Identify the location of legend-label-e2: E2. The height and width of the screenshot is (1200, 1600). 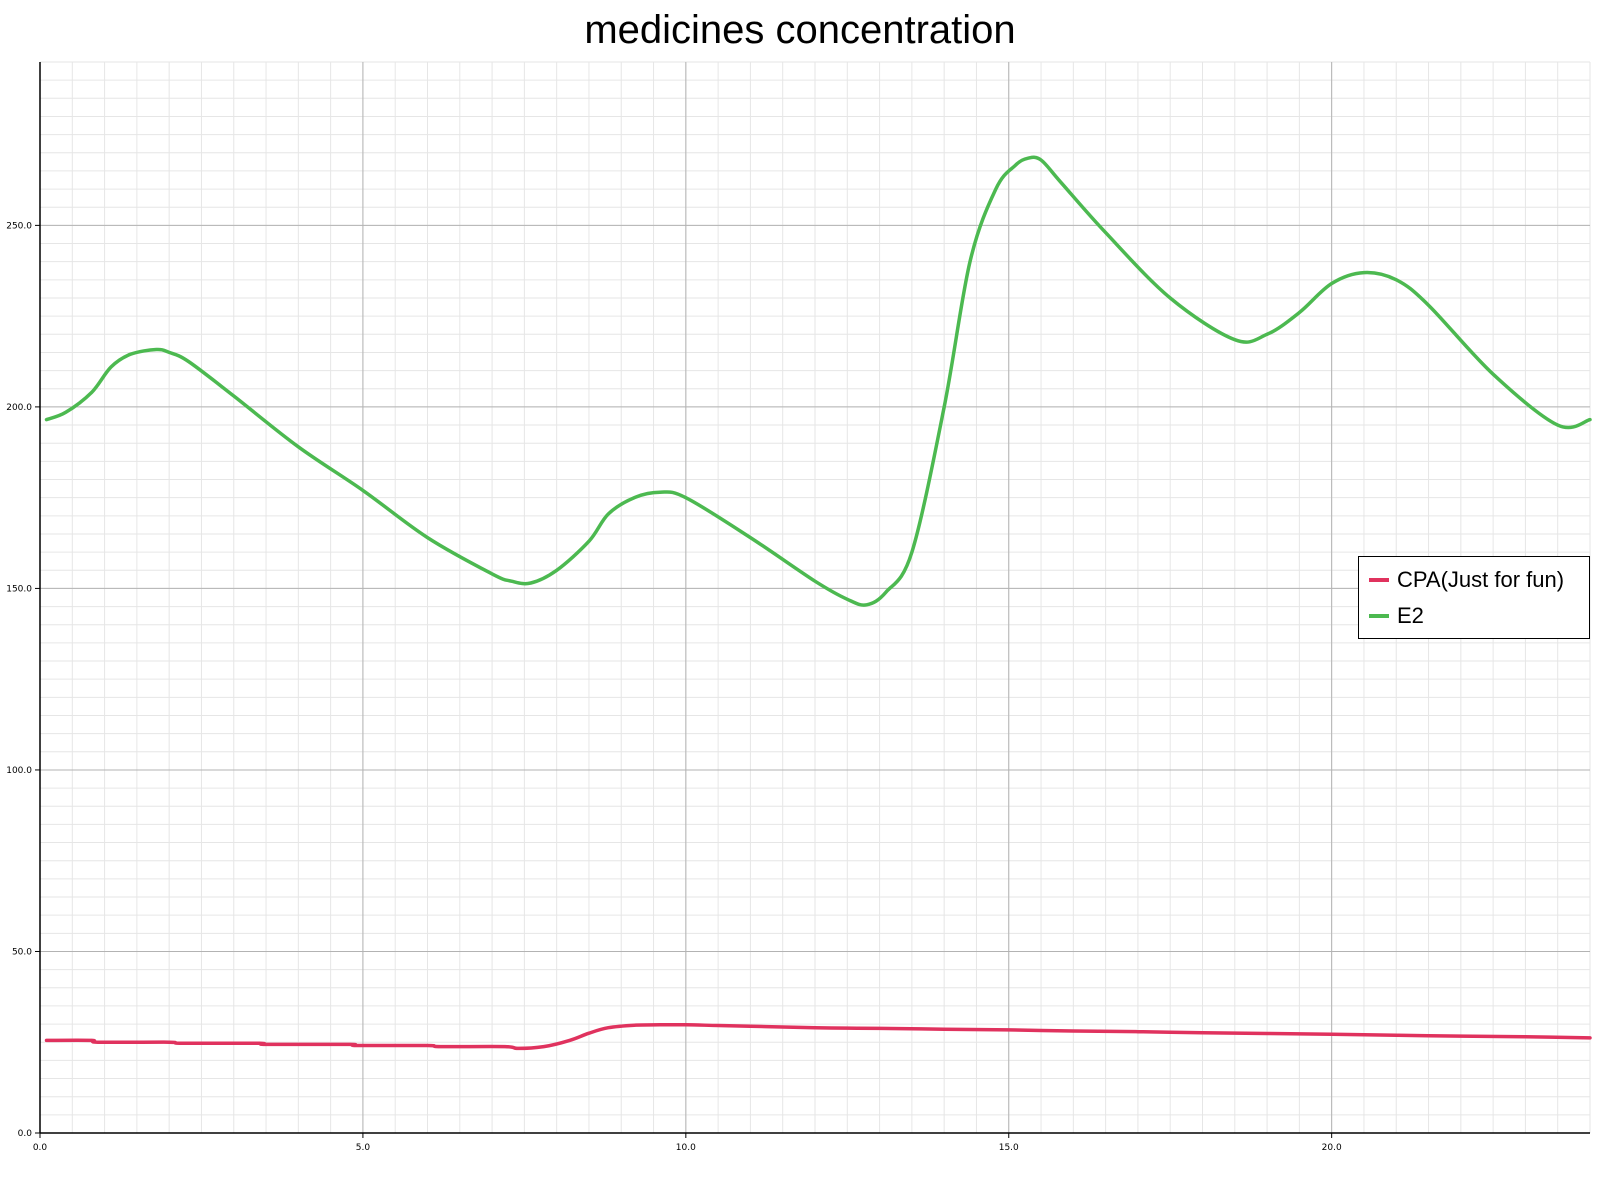
(1410, 615).